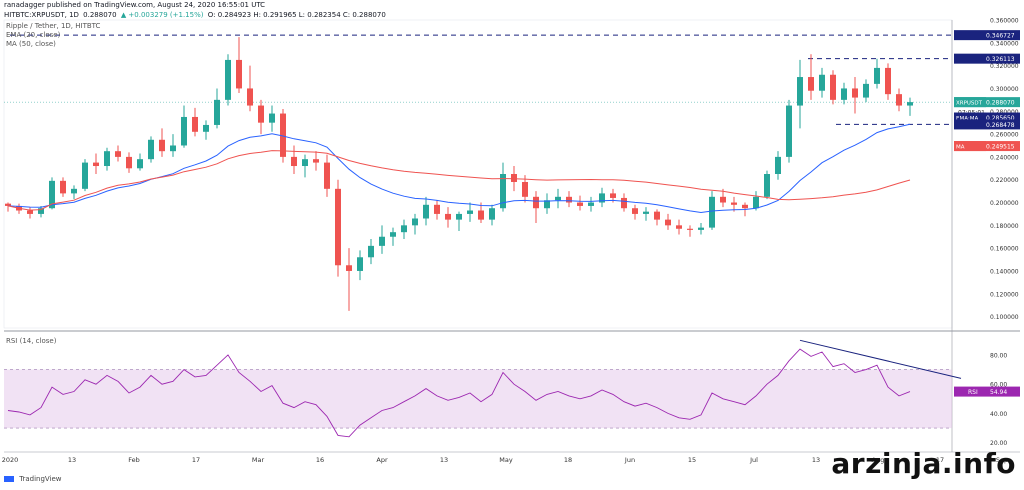 The height and width of the screenshot is (490, 1024). What do you see at coordinates (1004, 112) in the screenshot?
I see `price-tick-label: 0.280000` at bounding box center [1004, 112].